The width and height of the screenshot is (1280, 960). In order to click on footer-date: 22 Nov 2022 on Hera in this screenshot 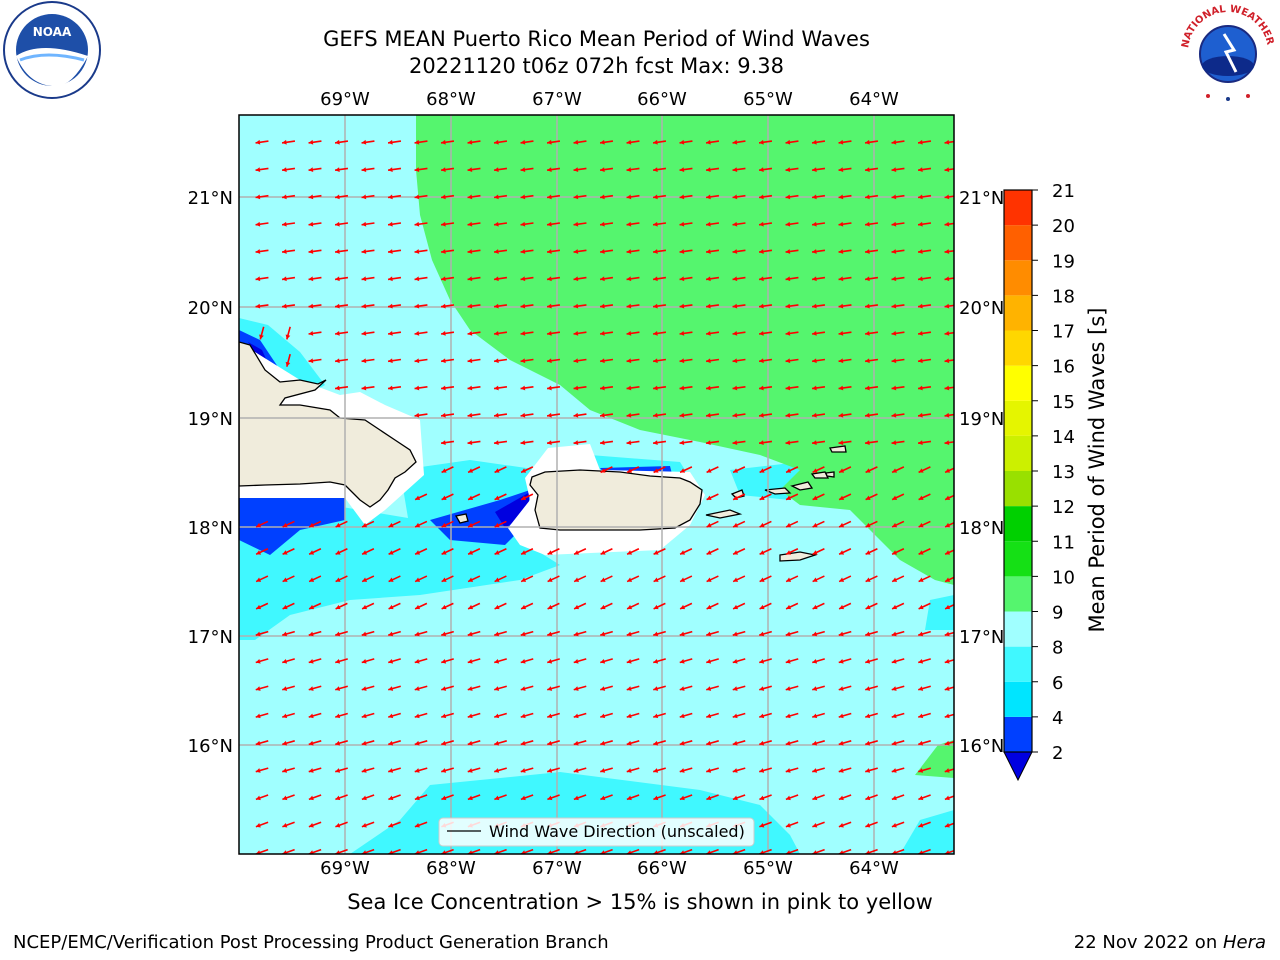, I will do `click(1170, 942)`.